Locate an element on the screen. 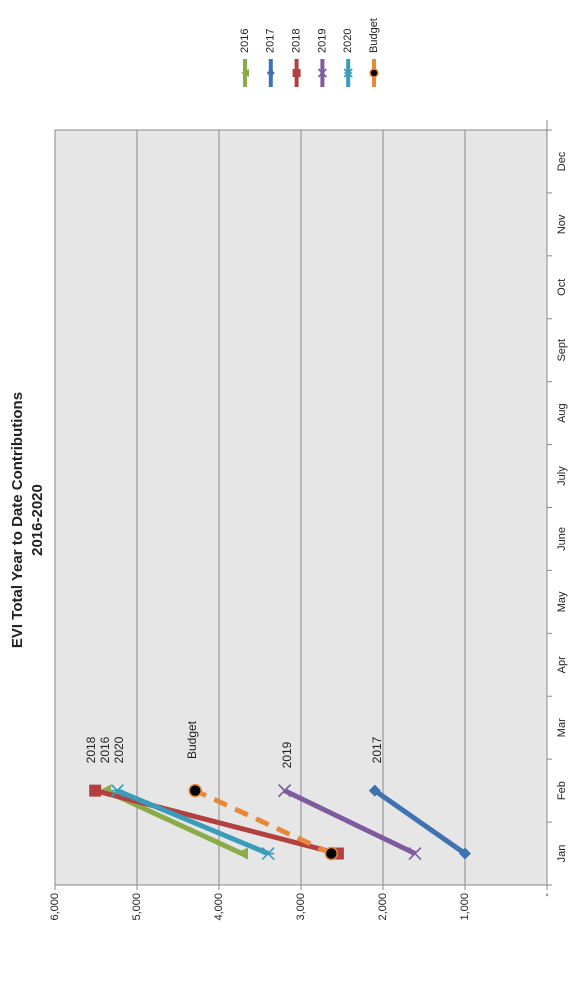 Image resolution: width=579 pixels, height=993 pixels. chart-title: EVI Total Year to Date Contributions is located at coordinates (17, 520).